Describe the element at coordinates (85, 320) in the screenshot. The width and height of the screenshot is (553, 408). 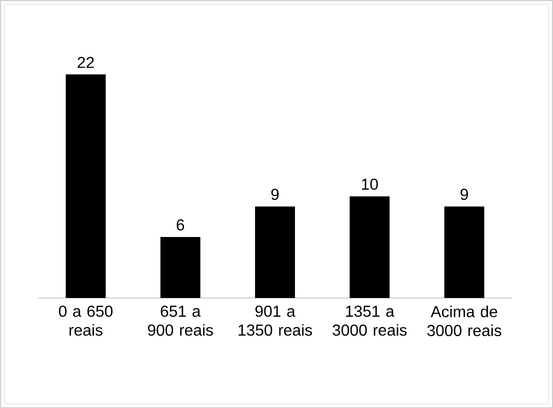
I see `x-tick-label: 0 a 650 reais` at that location.